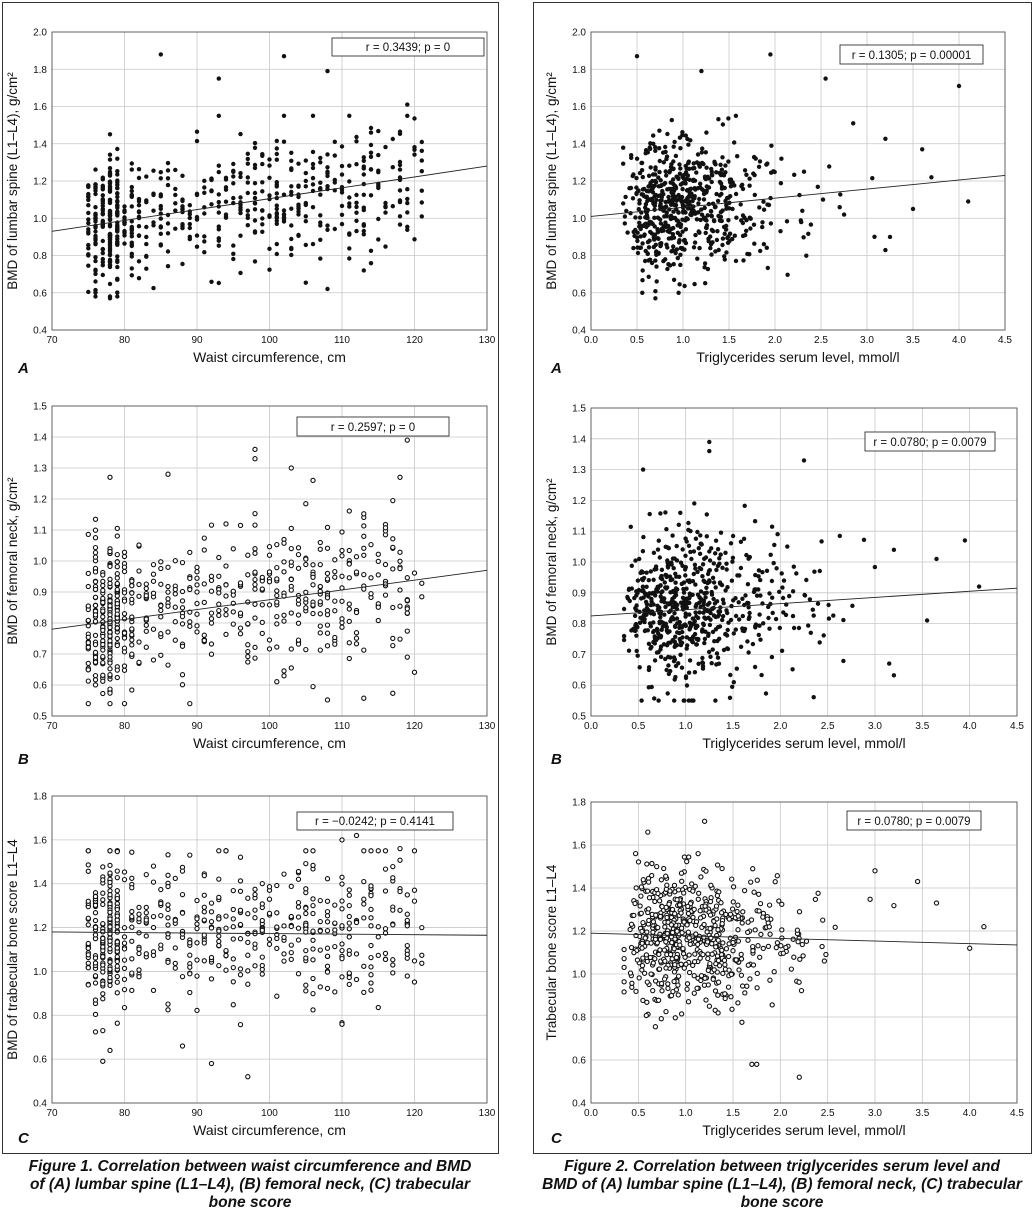 The image size is (1034, 1218). Describe the element at coordinates (551, 562) in the screenshot. I see `y-axis-label: BMD of femoral neck, g/cm²` at that location.